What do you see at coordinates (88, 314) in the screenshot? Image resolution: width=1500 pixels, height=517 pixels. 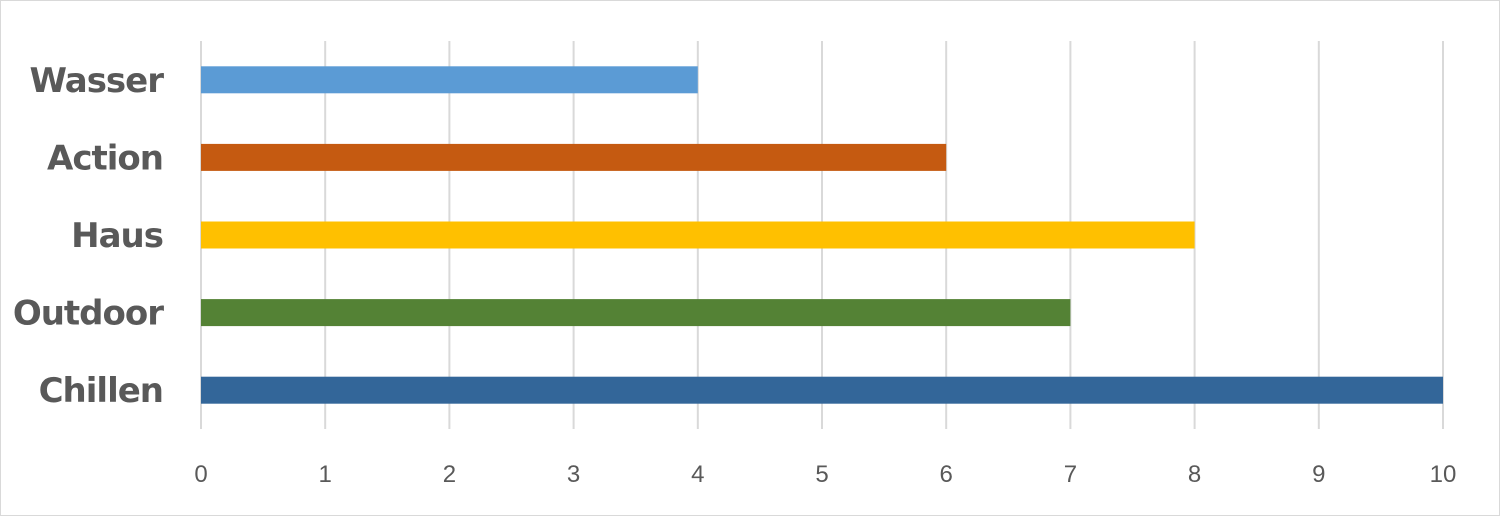 I see `category-label-outdoor: Outdoor` at bounding box center [88, 314].